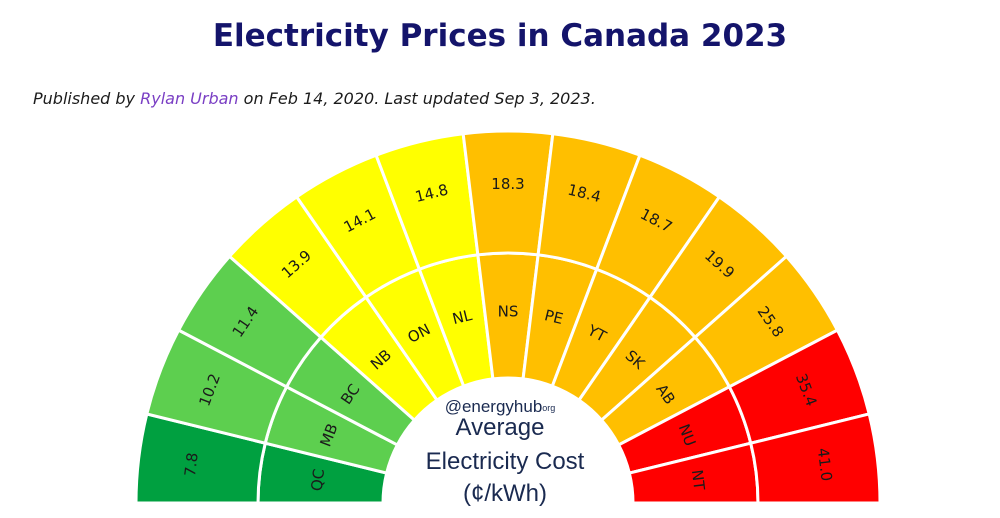  What do you see at coordinates (507, 184) in the screenshot?
I see `value-label-ns: 18.3` at bounding box center [507, 184].